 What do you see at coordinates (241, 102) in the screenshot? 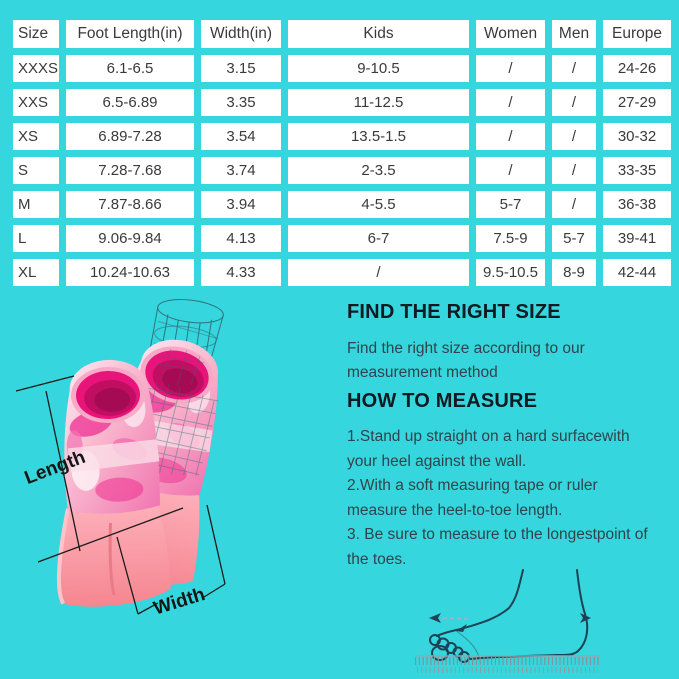
I see `table-cell: 3.35` at bounding box center [241, 102].